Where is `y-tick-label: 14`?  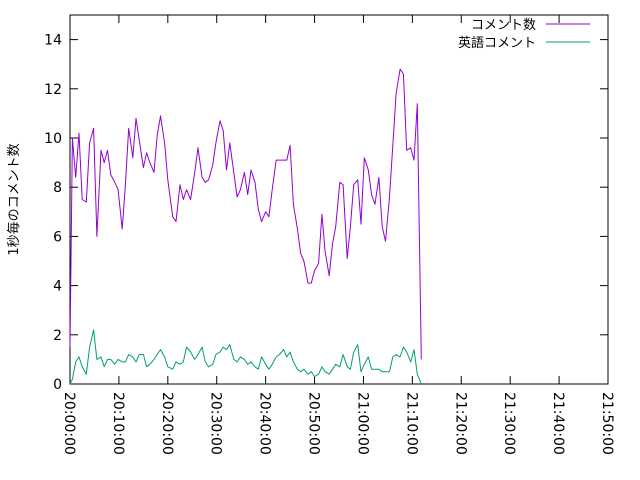
y-tick-label: 14 is located at coordinates (53, 41).